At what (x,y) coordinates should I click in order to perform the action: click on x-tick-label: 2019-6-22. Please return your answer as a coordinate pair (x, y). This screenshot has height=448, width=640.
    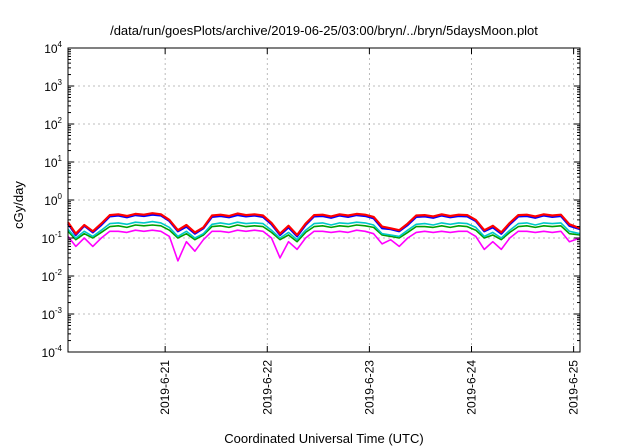
    Looking at the image, I should click on (267, 387).